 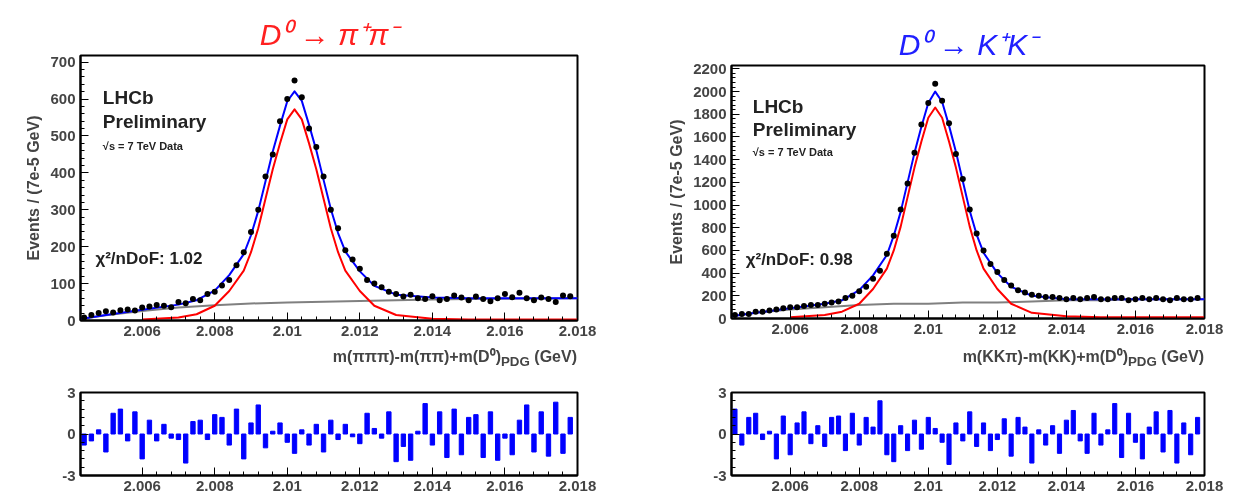 I want to click on x-axis-title: m(KKπ)-m(KK)+m(D⁰)$_{PDG}$ (GeV), so click(x=1083, y=359).